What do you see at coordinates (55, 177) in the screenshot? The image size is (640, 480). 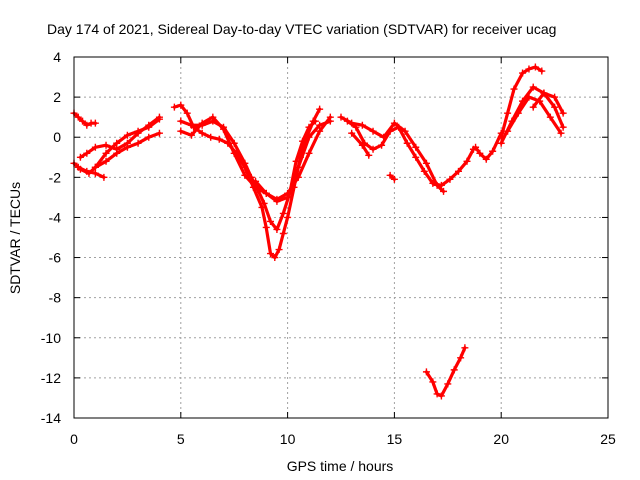 I see `y-tick-label: -2` at bounding box center [55, 177].